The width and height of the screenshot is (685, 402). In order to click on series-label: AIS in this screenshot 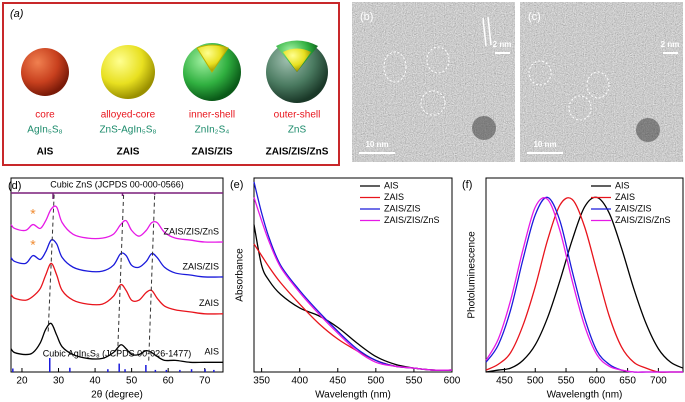, I will do `click(211, 352)`.